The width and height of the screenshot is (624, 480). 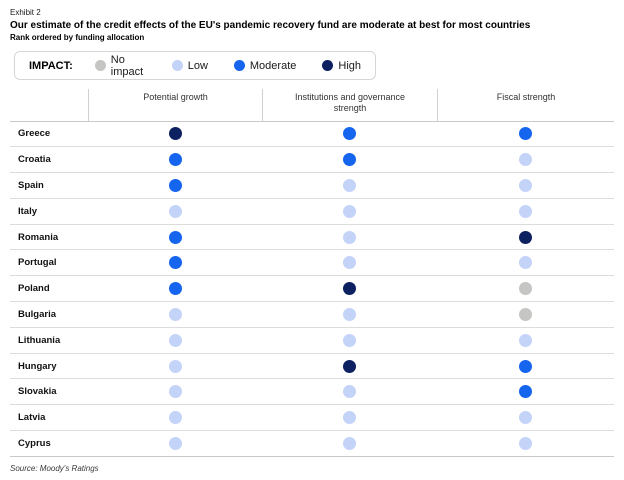 I want to click on column-header-label: Institutions and governance strength, so click(x=350, y=103).